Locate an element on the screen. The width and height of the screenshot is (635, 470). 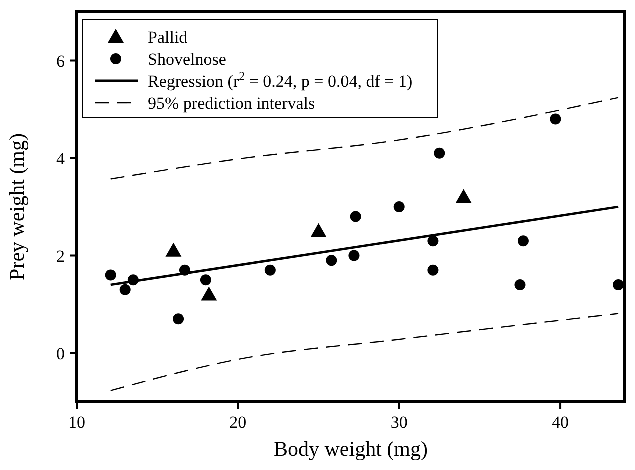
y-tick-label: 2 is located at coordinates (60, 256).